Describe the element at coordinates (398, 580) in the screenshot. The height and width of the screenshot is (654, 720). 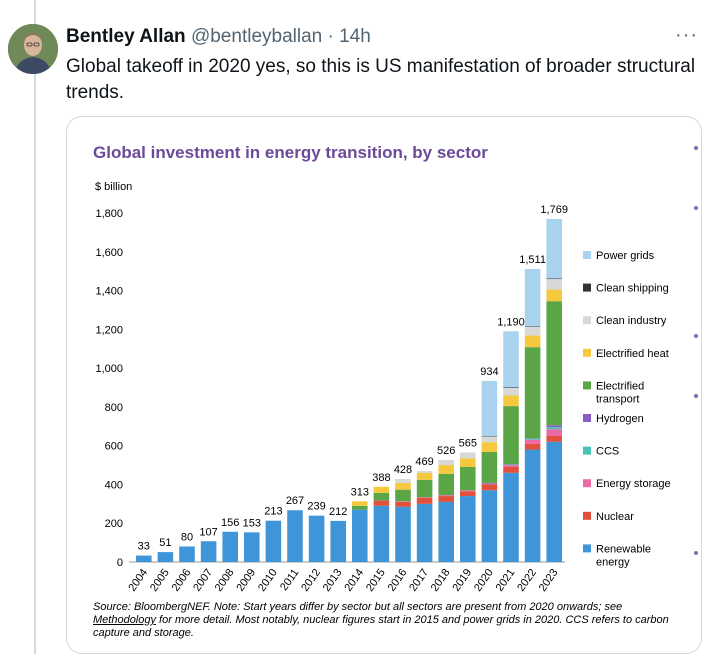
I see `x-tick-label: 2016` at that location.